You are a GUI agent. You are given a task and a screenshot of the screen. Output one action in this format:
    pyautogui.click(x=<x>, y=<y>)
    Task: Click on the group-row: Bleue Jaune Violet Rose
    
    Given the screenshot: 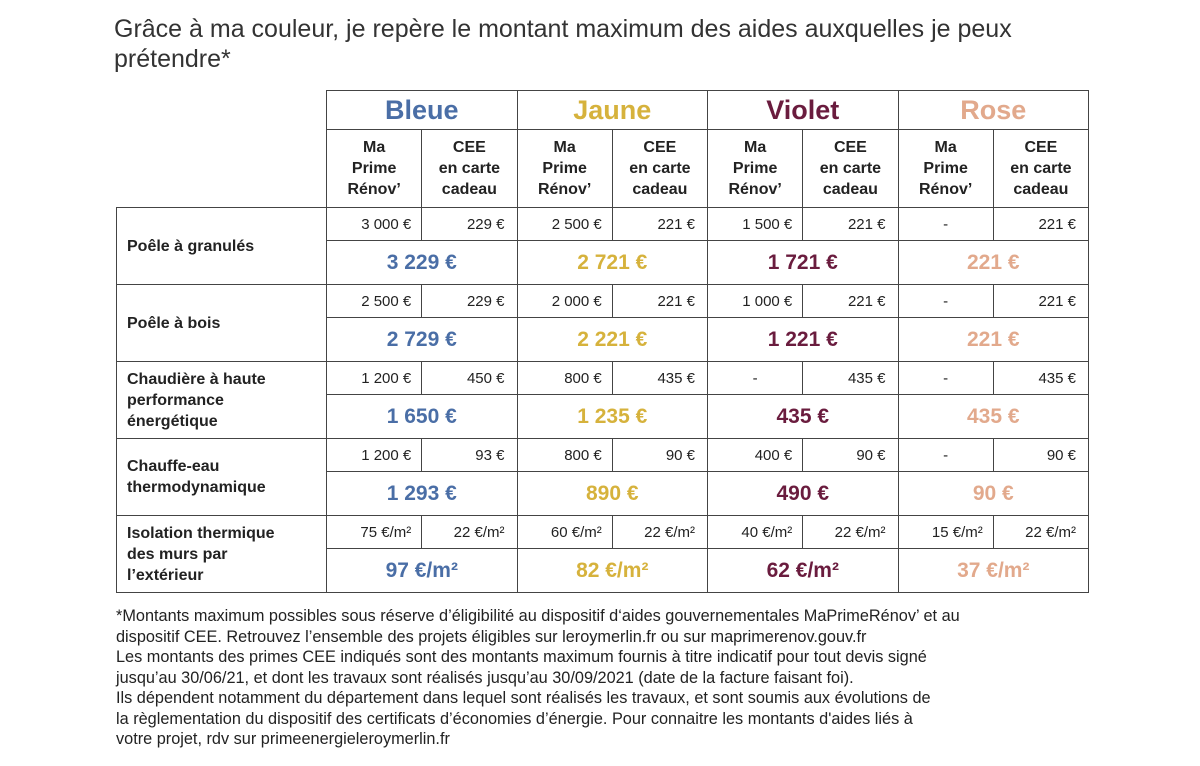 What is the action you would take?
    pyautogui.click(x=603, y=149)
    